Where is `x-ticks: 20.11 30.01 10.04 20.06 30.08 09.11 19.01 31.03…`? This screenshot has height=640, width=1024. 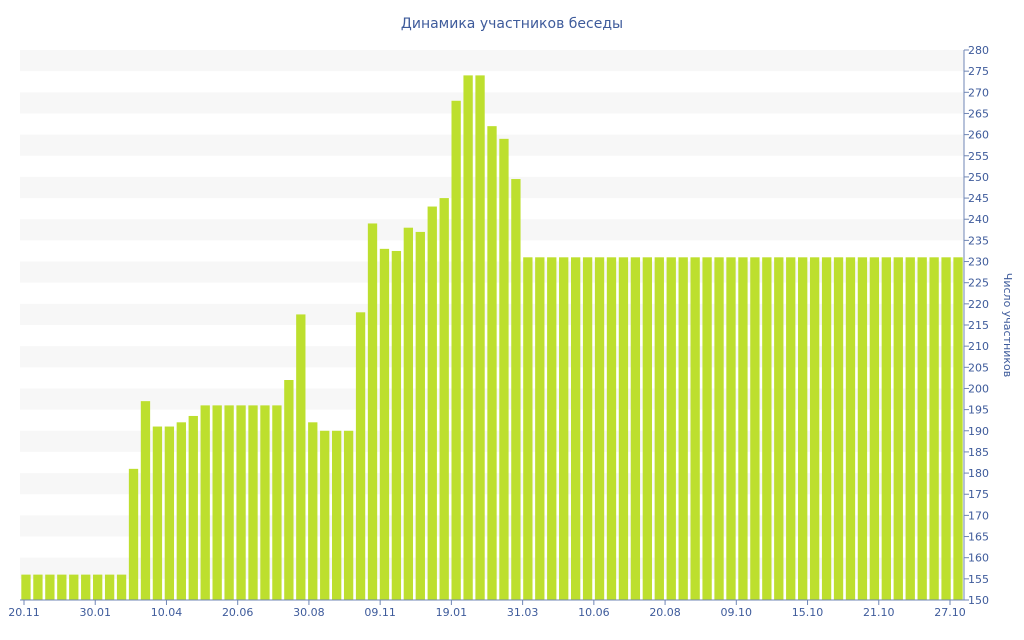 x-ticks: 20.11 30.01 10.04 20.06 30.08 09.11 19.01 31.03… is located at coordinates (487, 609).